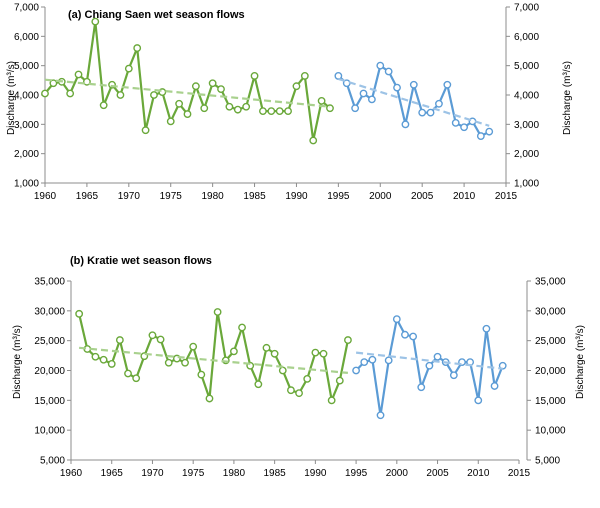 The image size is (600, 508). Describe the element at coordinates (526, 37) in the screenshot. I see `y-tick-label-right: 6,000` at that location.